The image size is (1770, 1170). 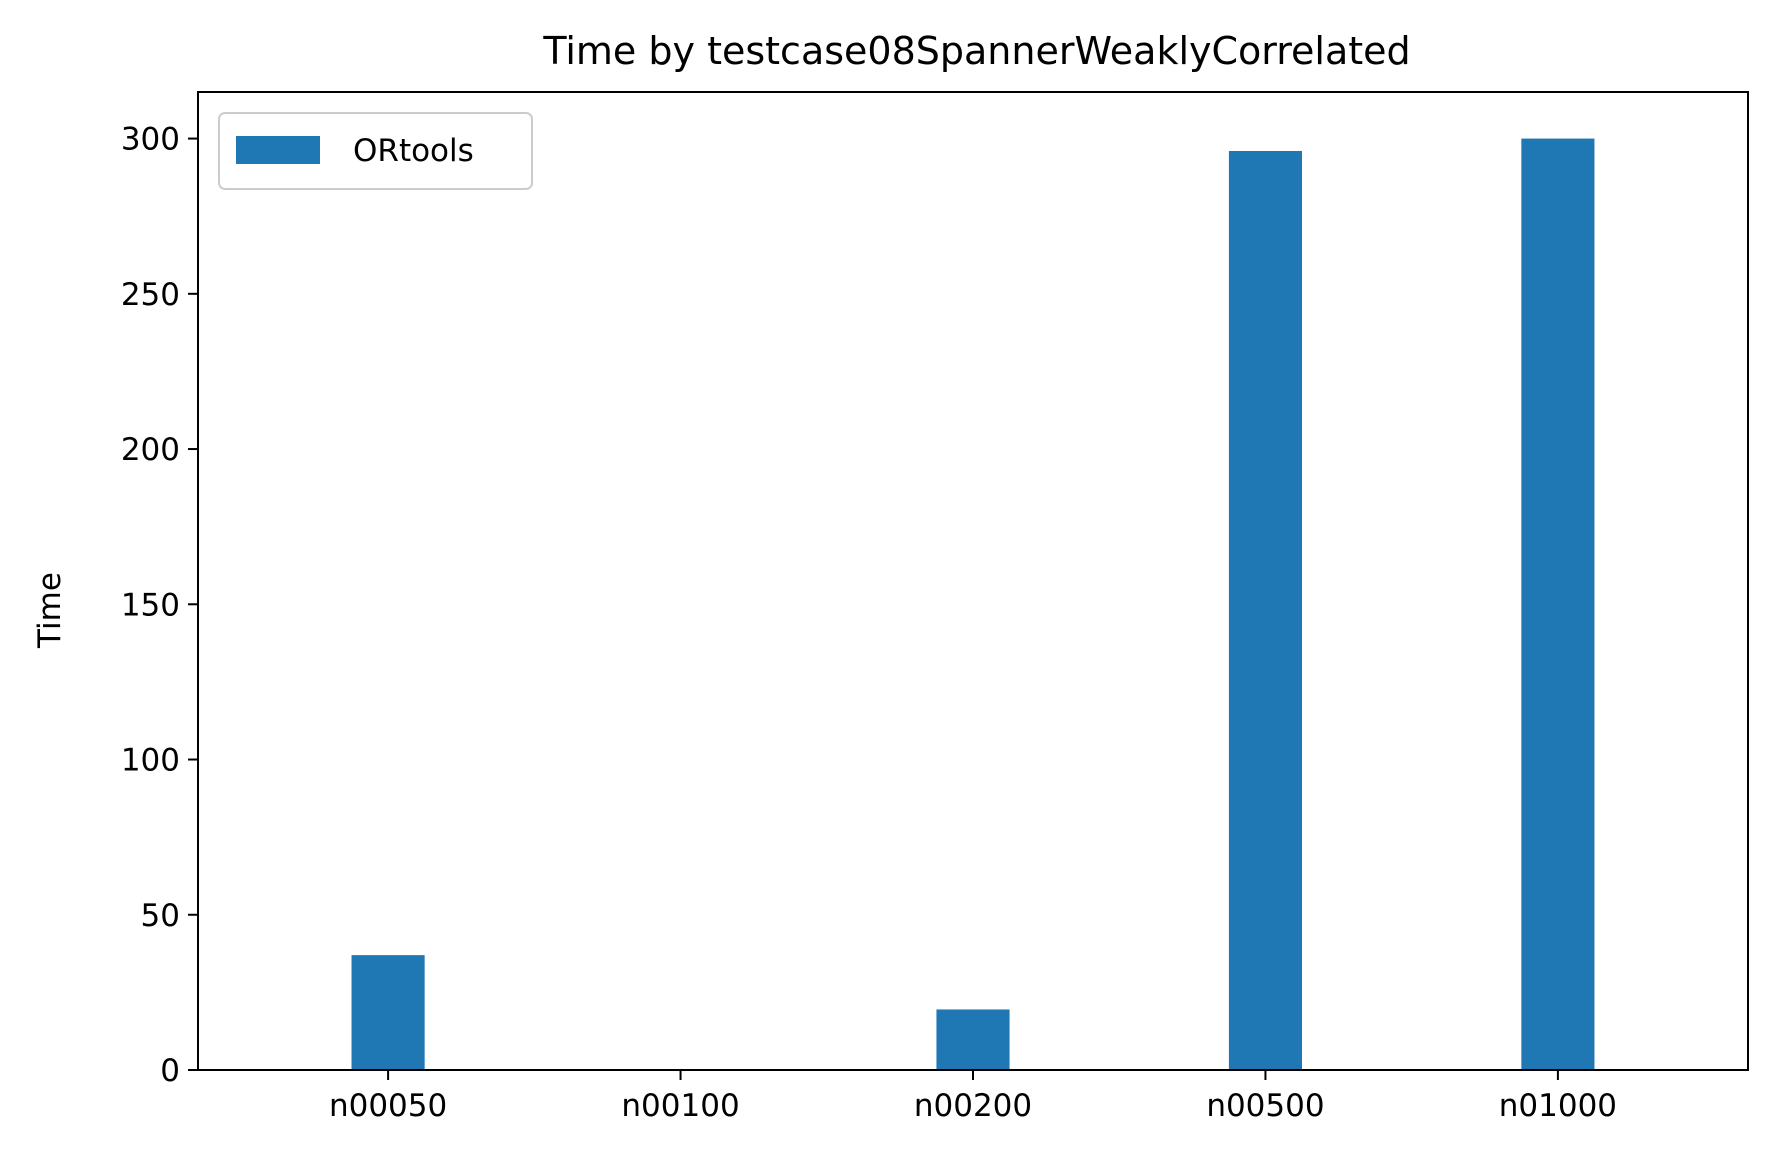 I want to click on y-tick-label: 0, so click(x=170, y=1071).